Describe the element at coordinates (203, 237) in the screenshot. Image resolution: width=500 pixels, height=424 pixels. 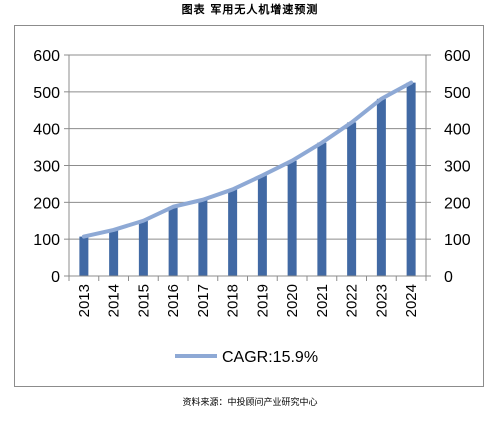
I see `bar-2017` at that location.